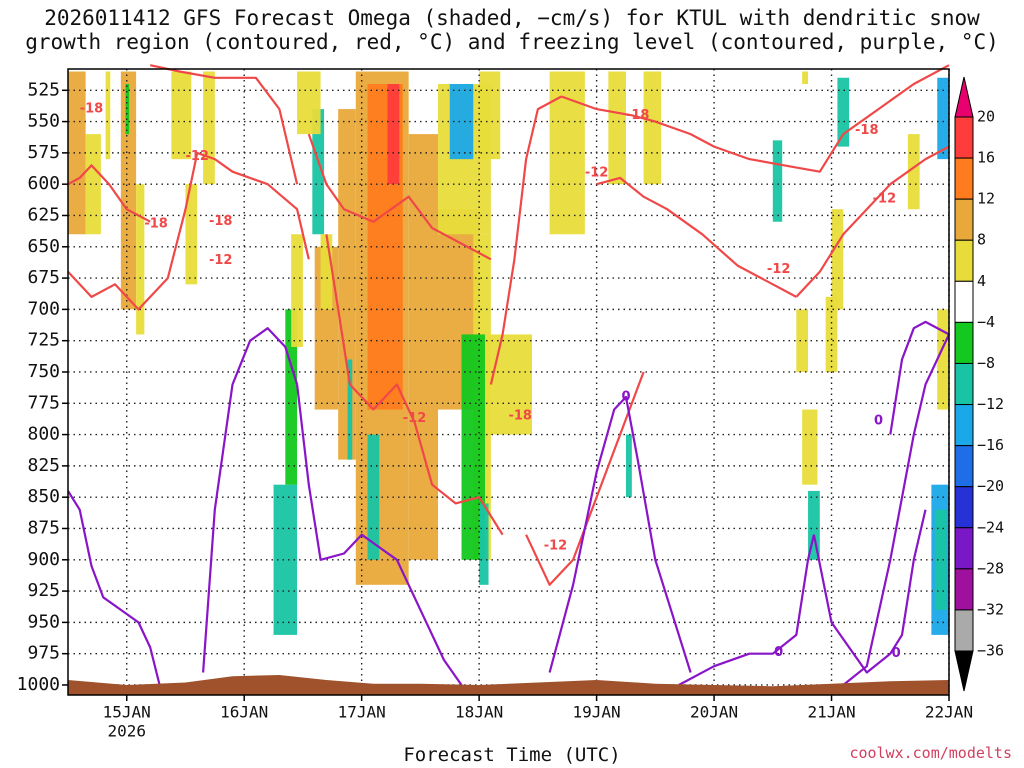  Describe the element at coordinates (831, 712) in the screenshot. I see `x-tick-label-6: 21JAN` at that location.